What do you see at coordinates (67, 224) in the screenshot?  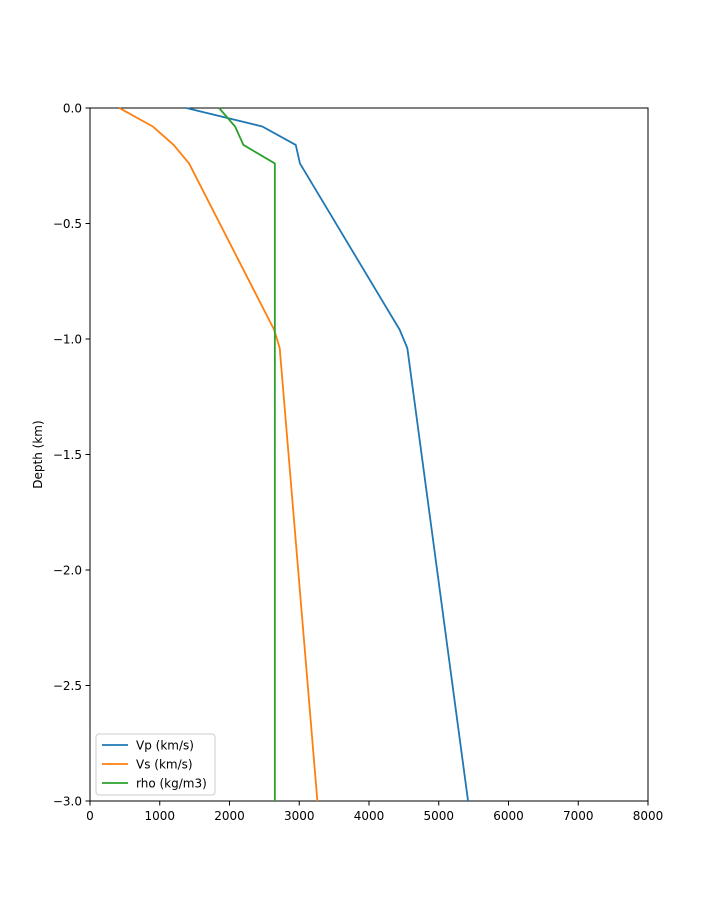 I see `y-tick-label: −0.5` at bounding box center [67, 224].